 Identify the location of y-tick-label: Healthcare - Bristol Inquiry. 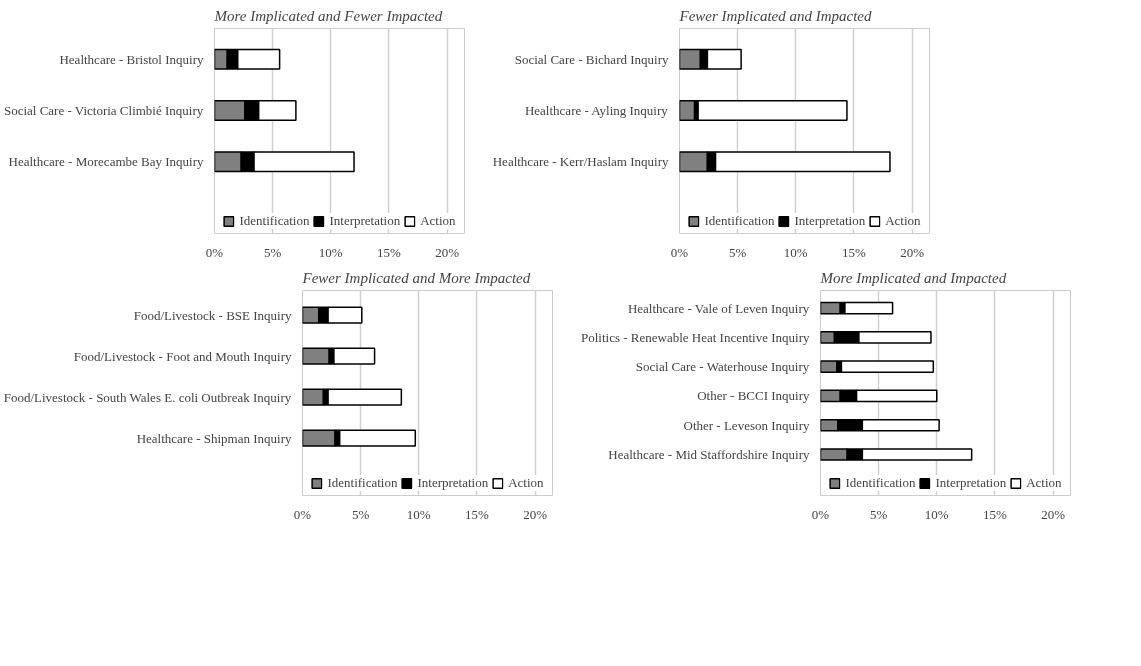
(131, 59).